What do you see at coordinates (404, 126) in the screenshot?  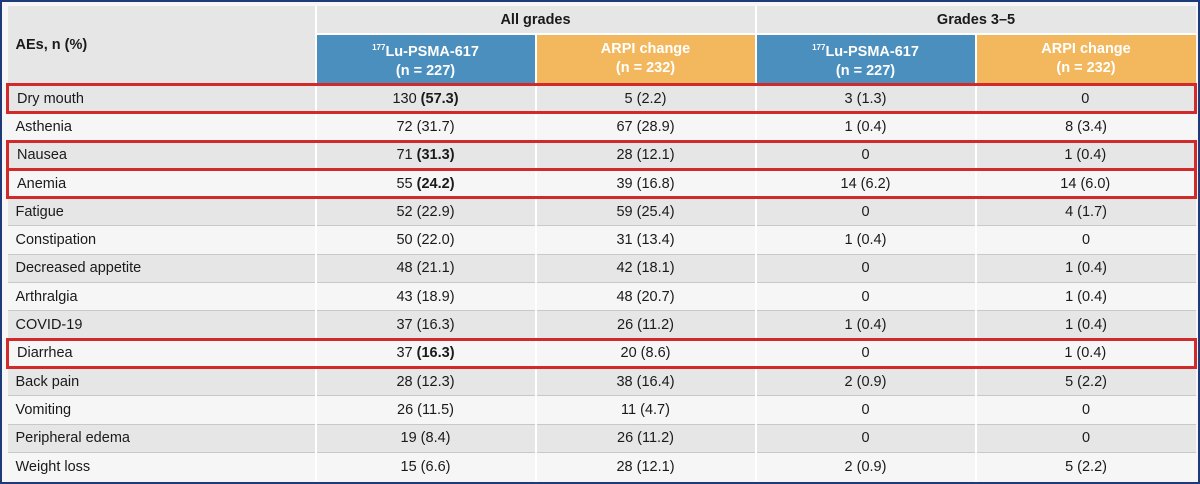 I see `count-value: 72` at bounding box center [404, 126].